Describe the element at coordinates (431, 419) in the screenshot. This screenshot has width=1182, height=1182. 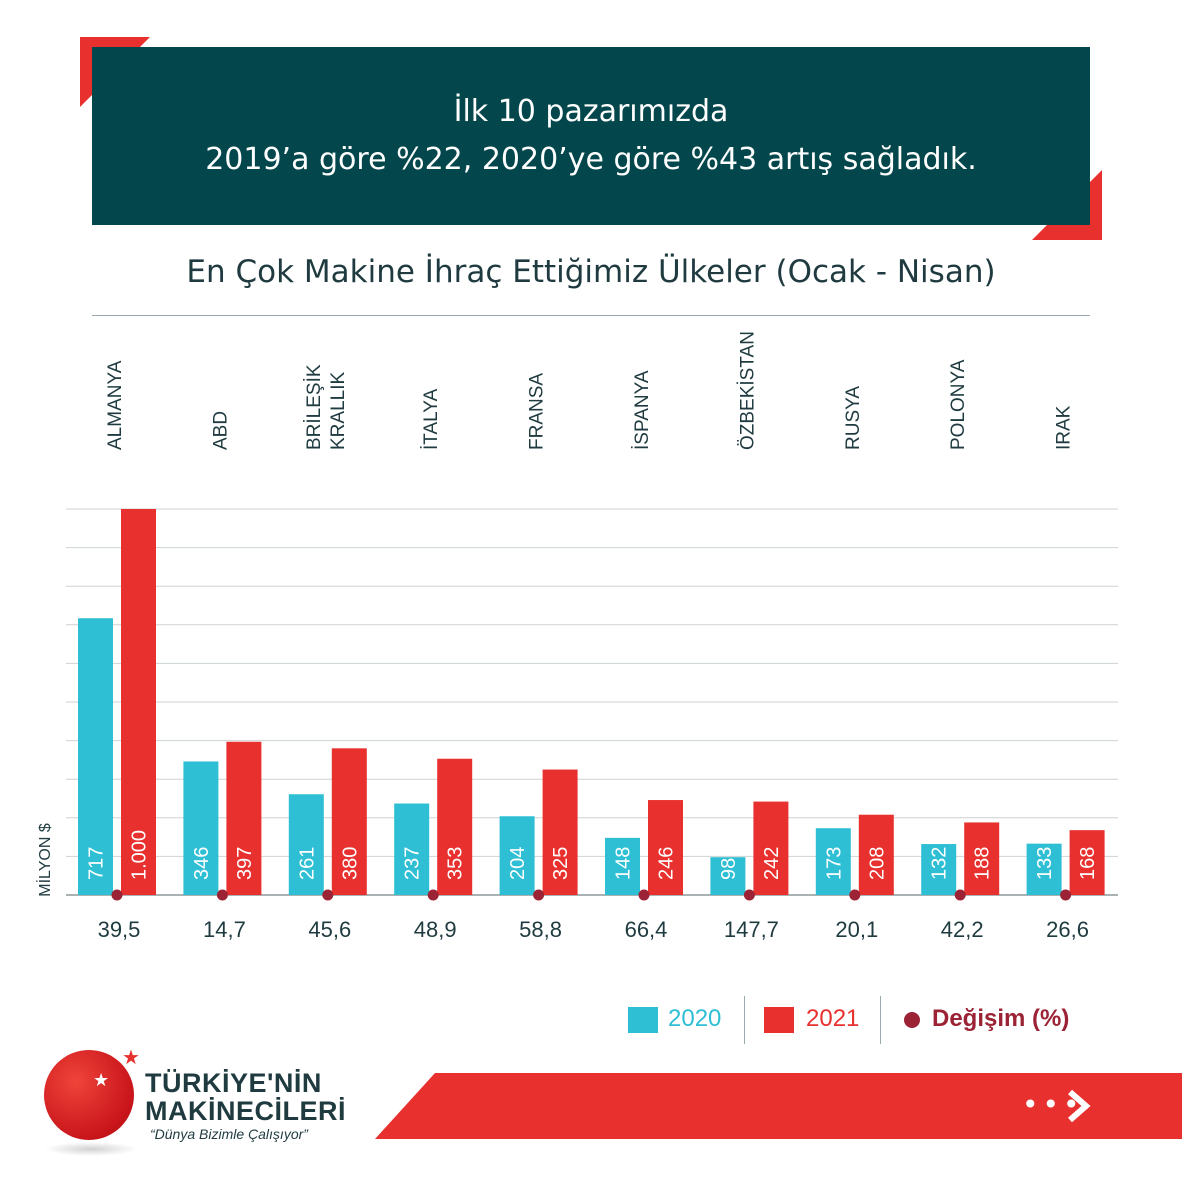
I see `category-label: İTALYA` at that location.